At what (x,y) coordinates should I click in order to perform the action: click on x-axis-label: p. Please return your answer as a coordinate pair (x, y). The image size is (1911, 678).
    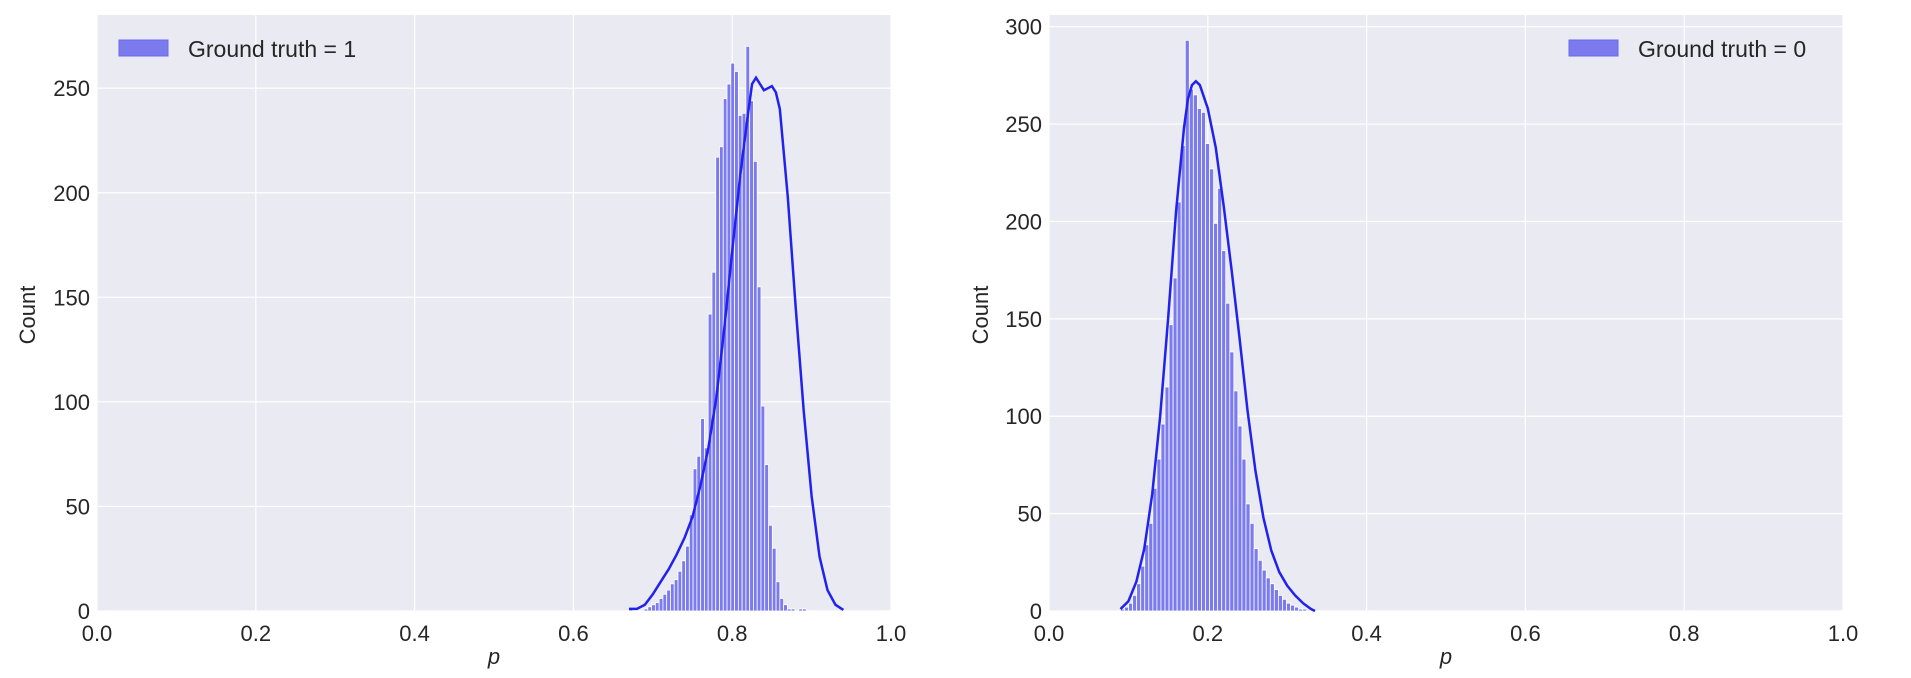
    Looking at the image, I should click on (1445, 656).